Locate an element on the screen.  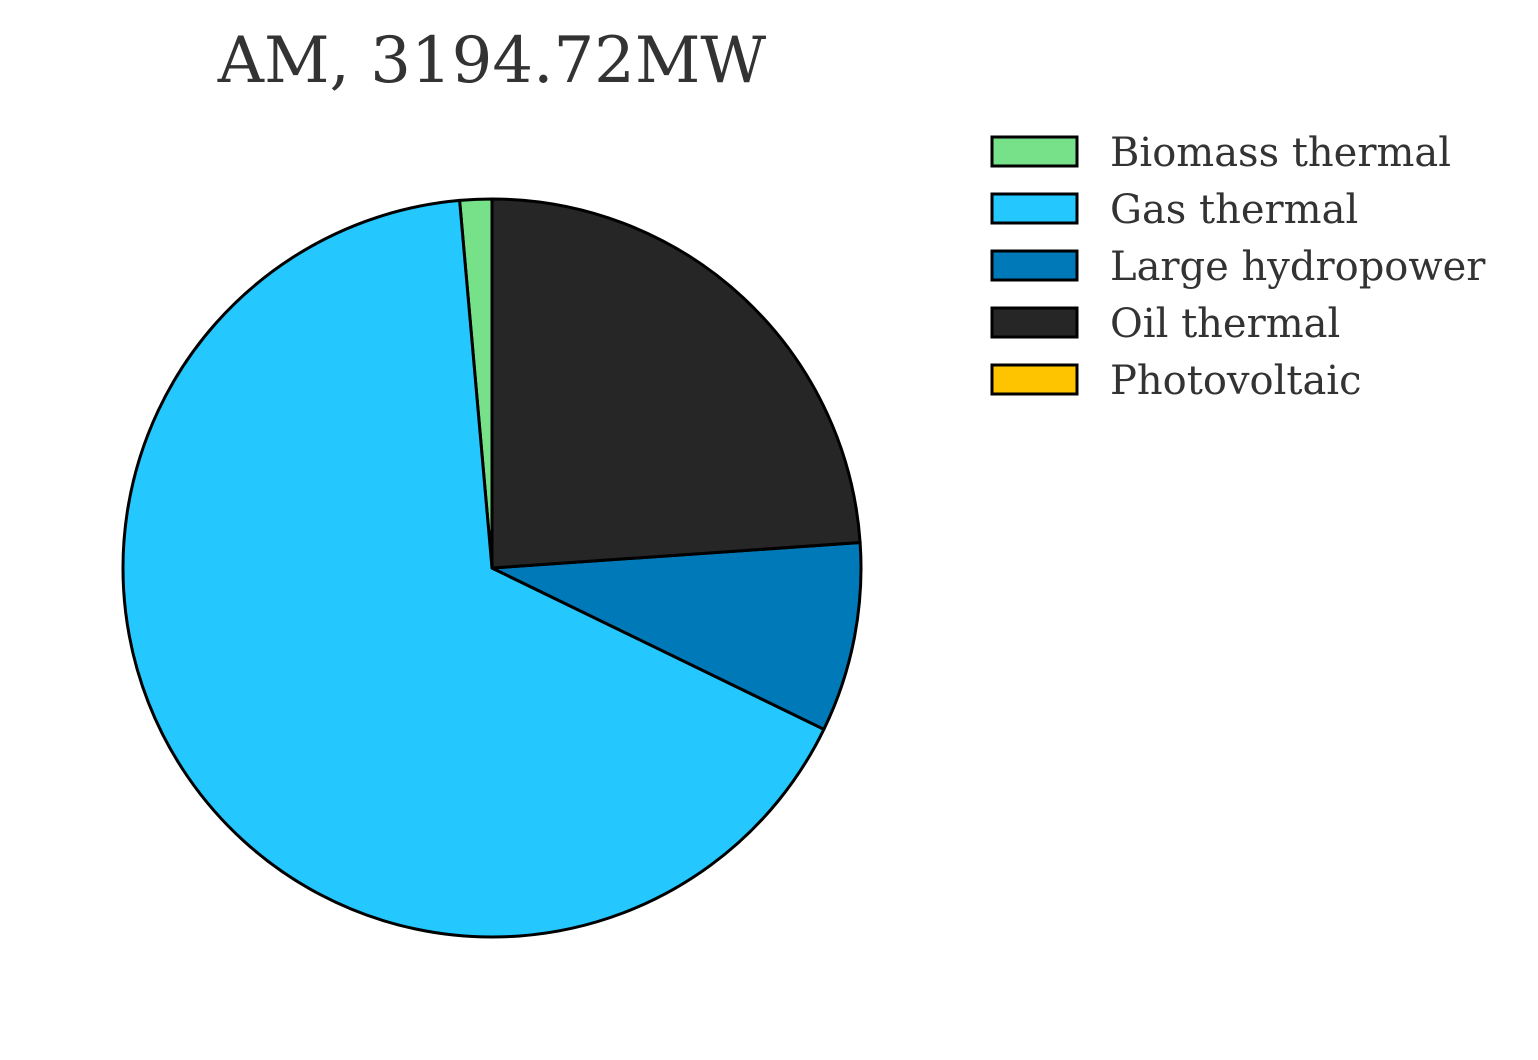
legend-swatch-gas-thermal is located at coordinates (1034, 208).